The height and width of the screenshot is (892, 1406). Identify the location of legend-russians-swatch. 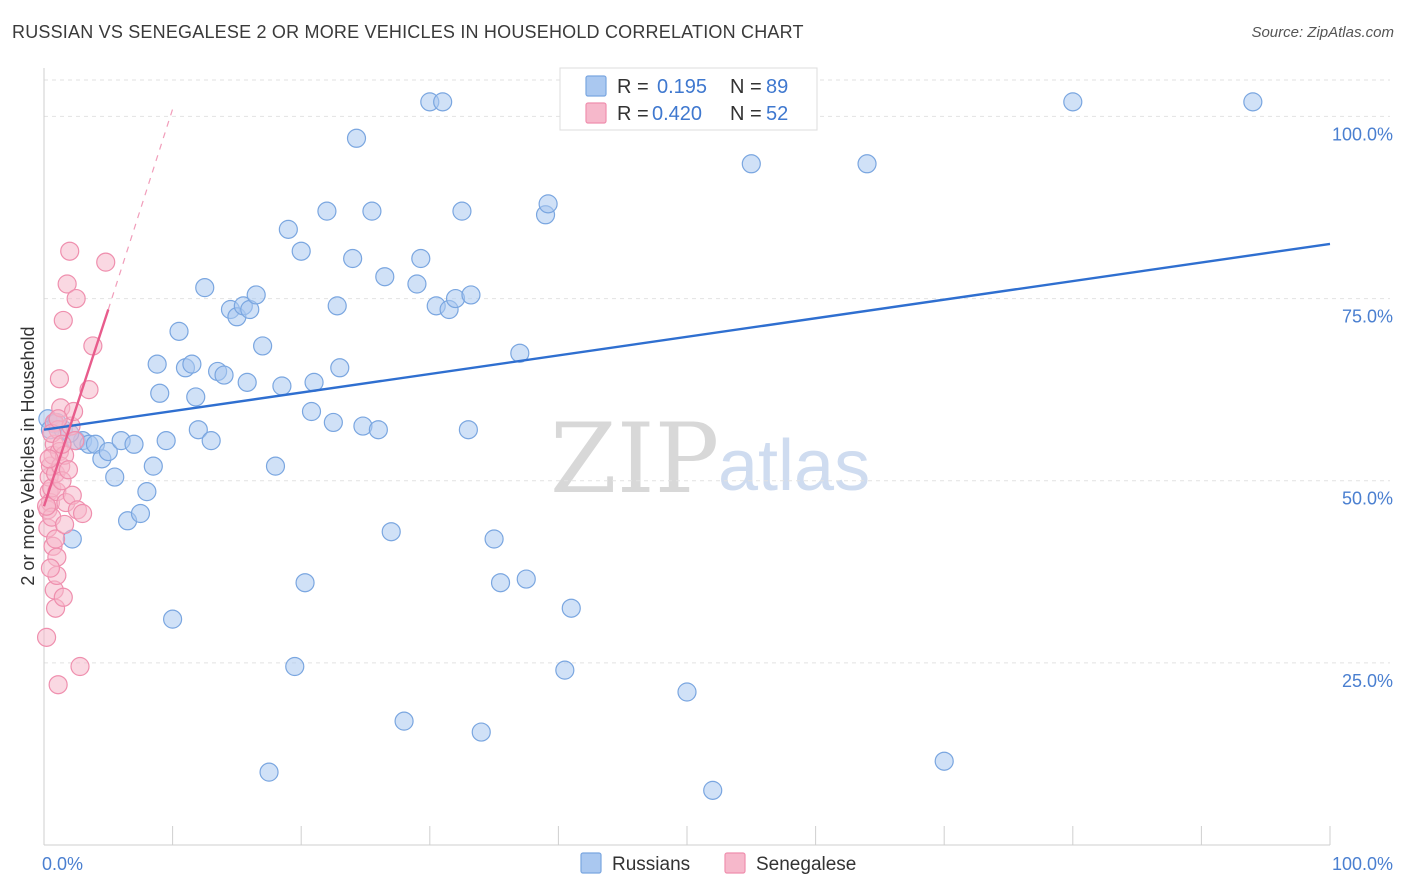
(596, 86).